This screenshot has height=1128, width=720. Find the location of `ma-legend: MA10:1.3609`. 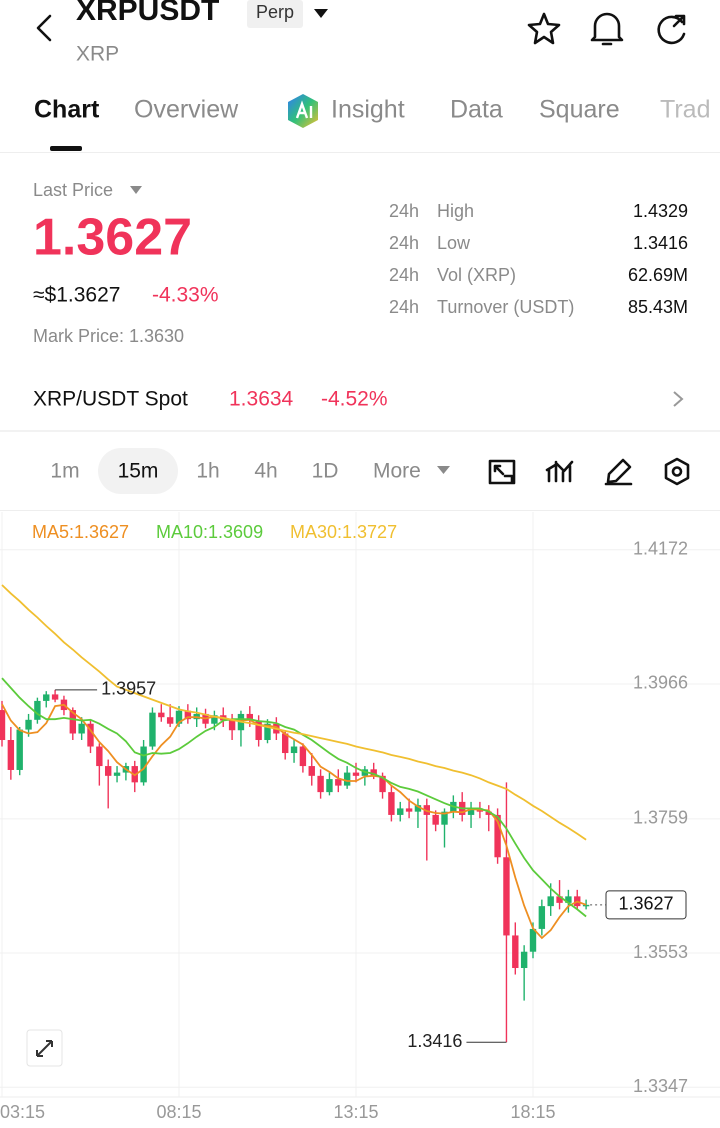

ma-legend: MA10:1.3609 is located at coordinates (209, 532).